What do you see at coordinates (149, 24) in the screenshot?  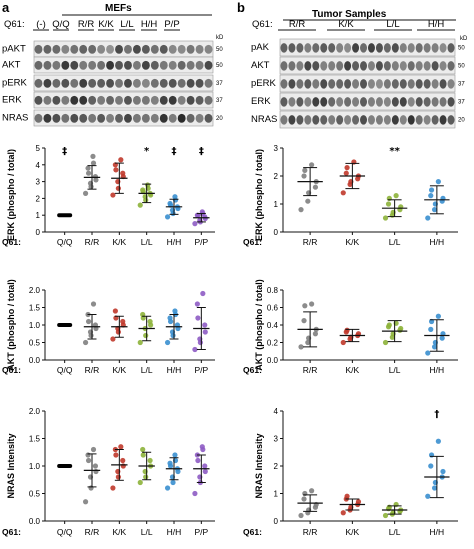 I see `lane-label: H/H` at bounding box center [149, 24].